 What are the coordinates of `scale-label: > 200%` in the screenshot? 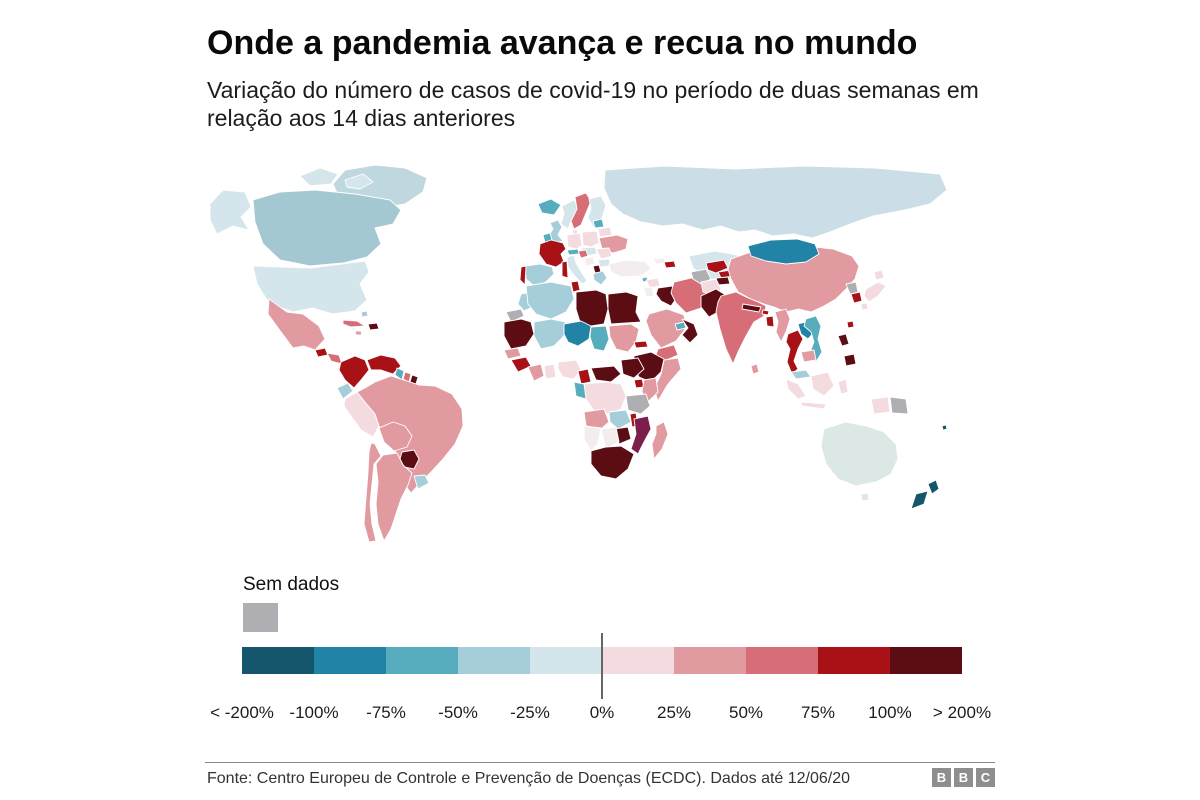 It's located at (962, 712).